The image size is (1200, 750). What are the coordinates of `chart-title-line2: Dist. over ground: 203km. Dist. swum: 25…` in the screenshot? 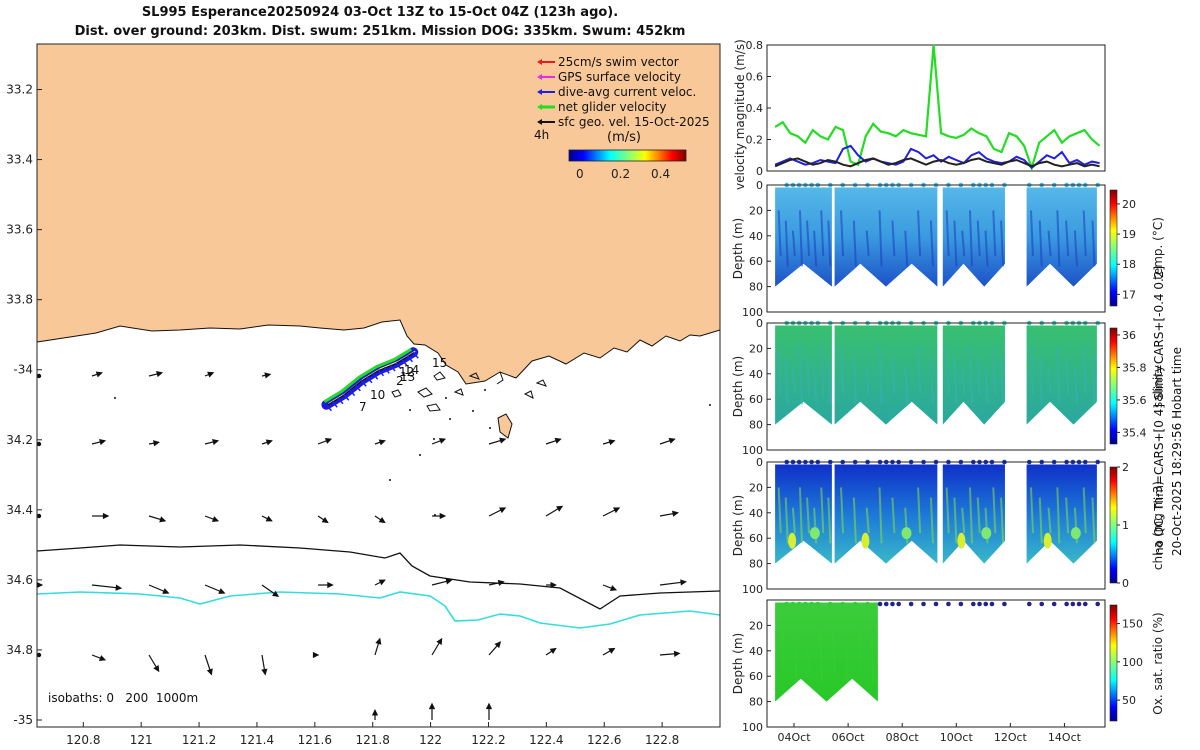 It's located at (380, 31).